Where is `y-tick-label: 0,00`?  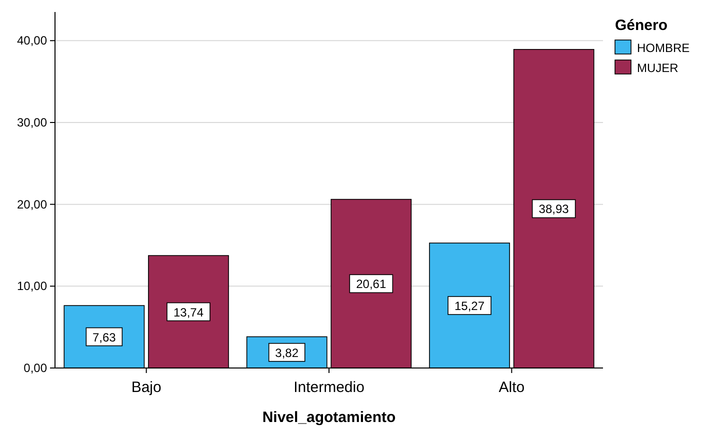
y-tick-label: 0,00 is located at coordinates (36, 368).